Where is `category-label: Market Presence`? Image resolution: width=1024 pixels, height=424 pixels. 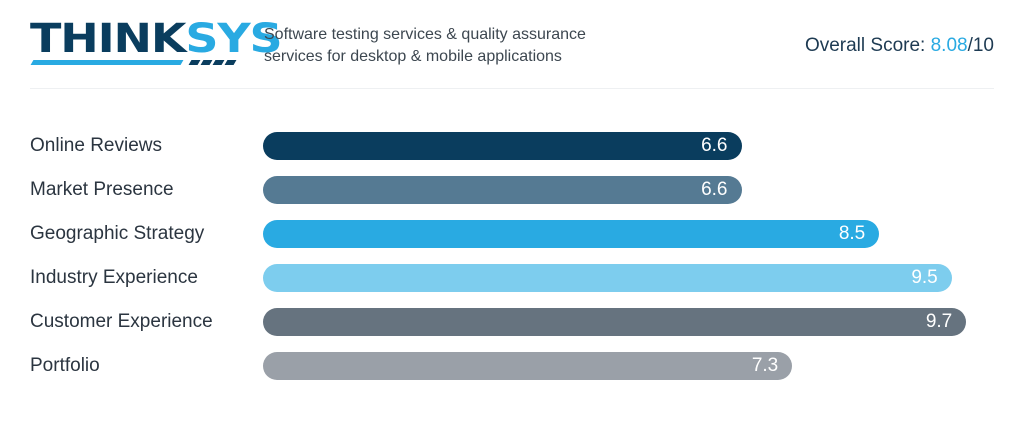
category-label: Market Presence is located at coordinates (102, 189).